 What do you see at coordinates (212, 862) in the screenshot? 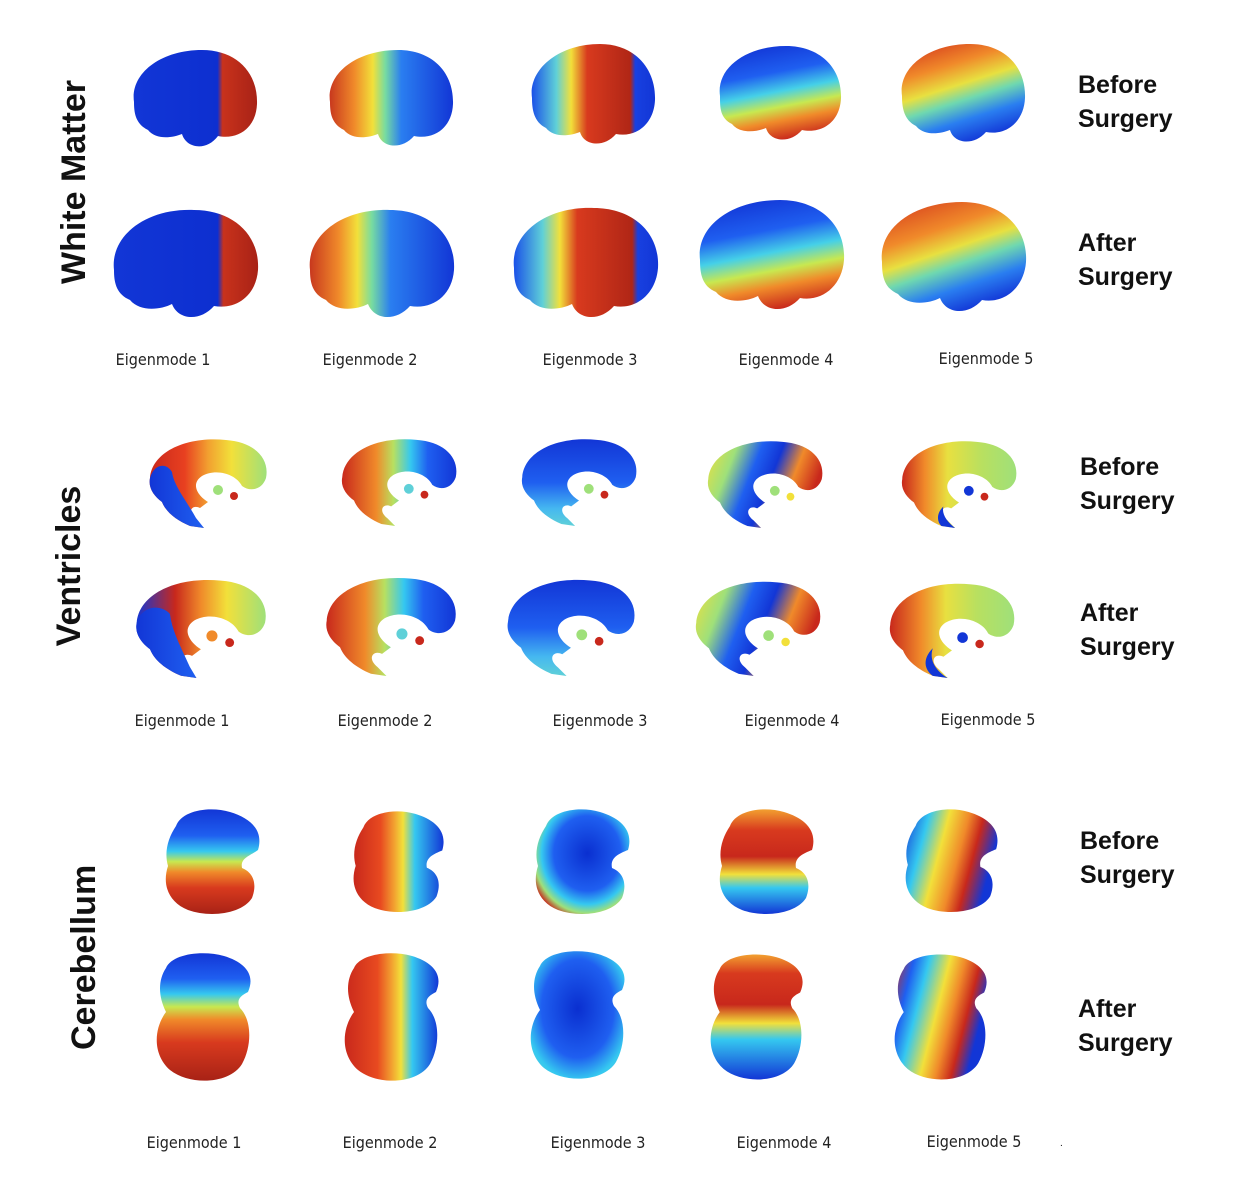
I see `cb-before-mode1-shape` at bounding box center [212, 862].